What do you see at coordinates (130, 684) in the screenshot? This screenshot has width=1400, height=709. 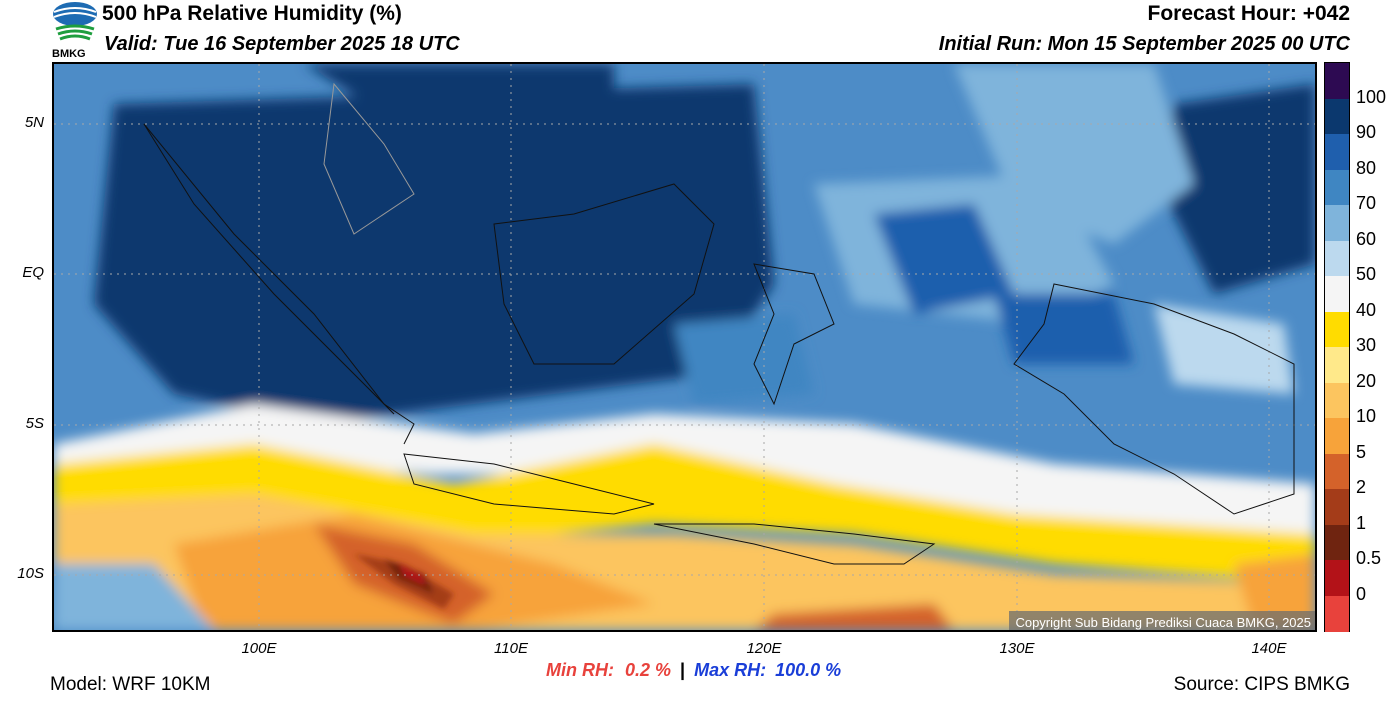 I see `model-label: Model: WRF 10KM` at bounding box center [130, 684].